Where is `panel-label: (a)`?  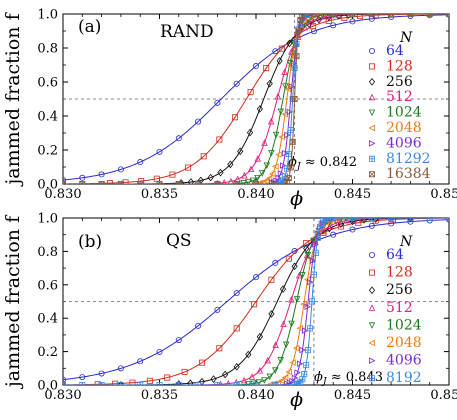
panel-label: (a) is located at coordinates (89, 27).